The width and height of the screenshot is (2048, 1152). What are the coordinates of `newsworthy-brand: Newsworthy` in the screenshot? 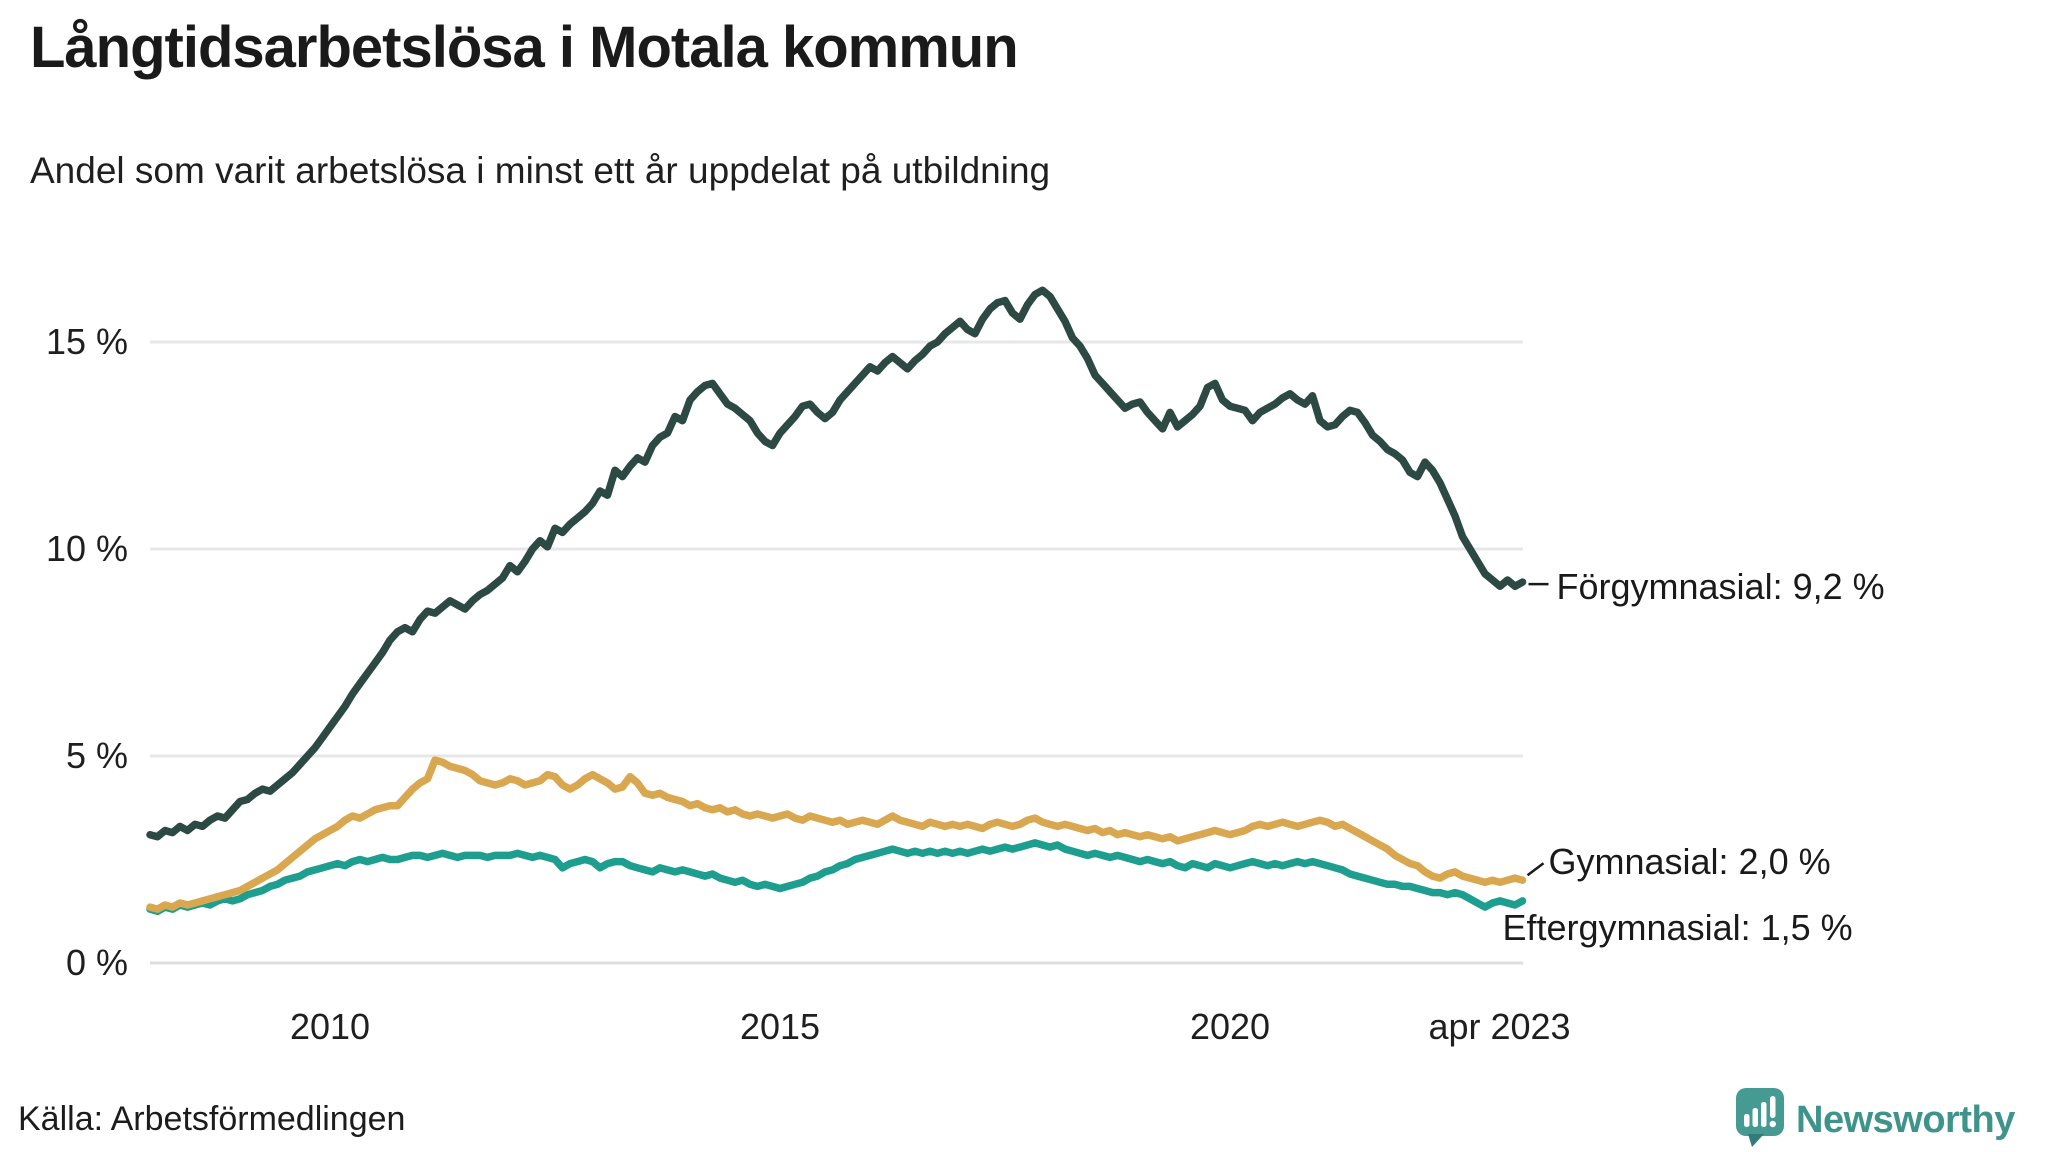 It's located at (1875, 1120).